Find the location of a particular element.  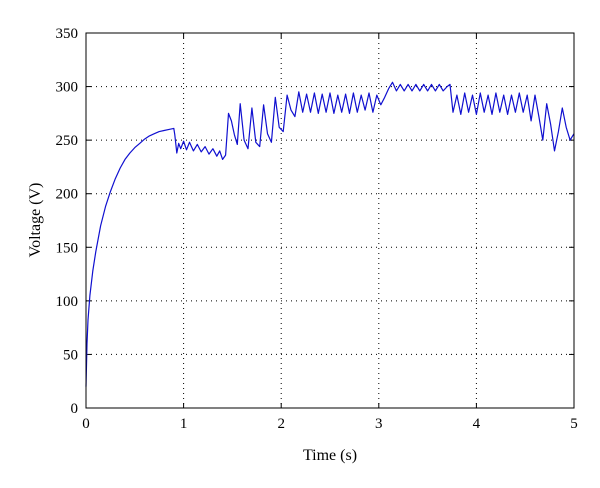

x-tick-label: 4 is located at coordinates (477, 424).